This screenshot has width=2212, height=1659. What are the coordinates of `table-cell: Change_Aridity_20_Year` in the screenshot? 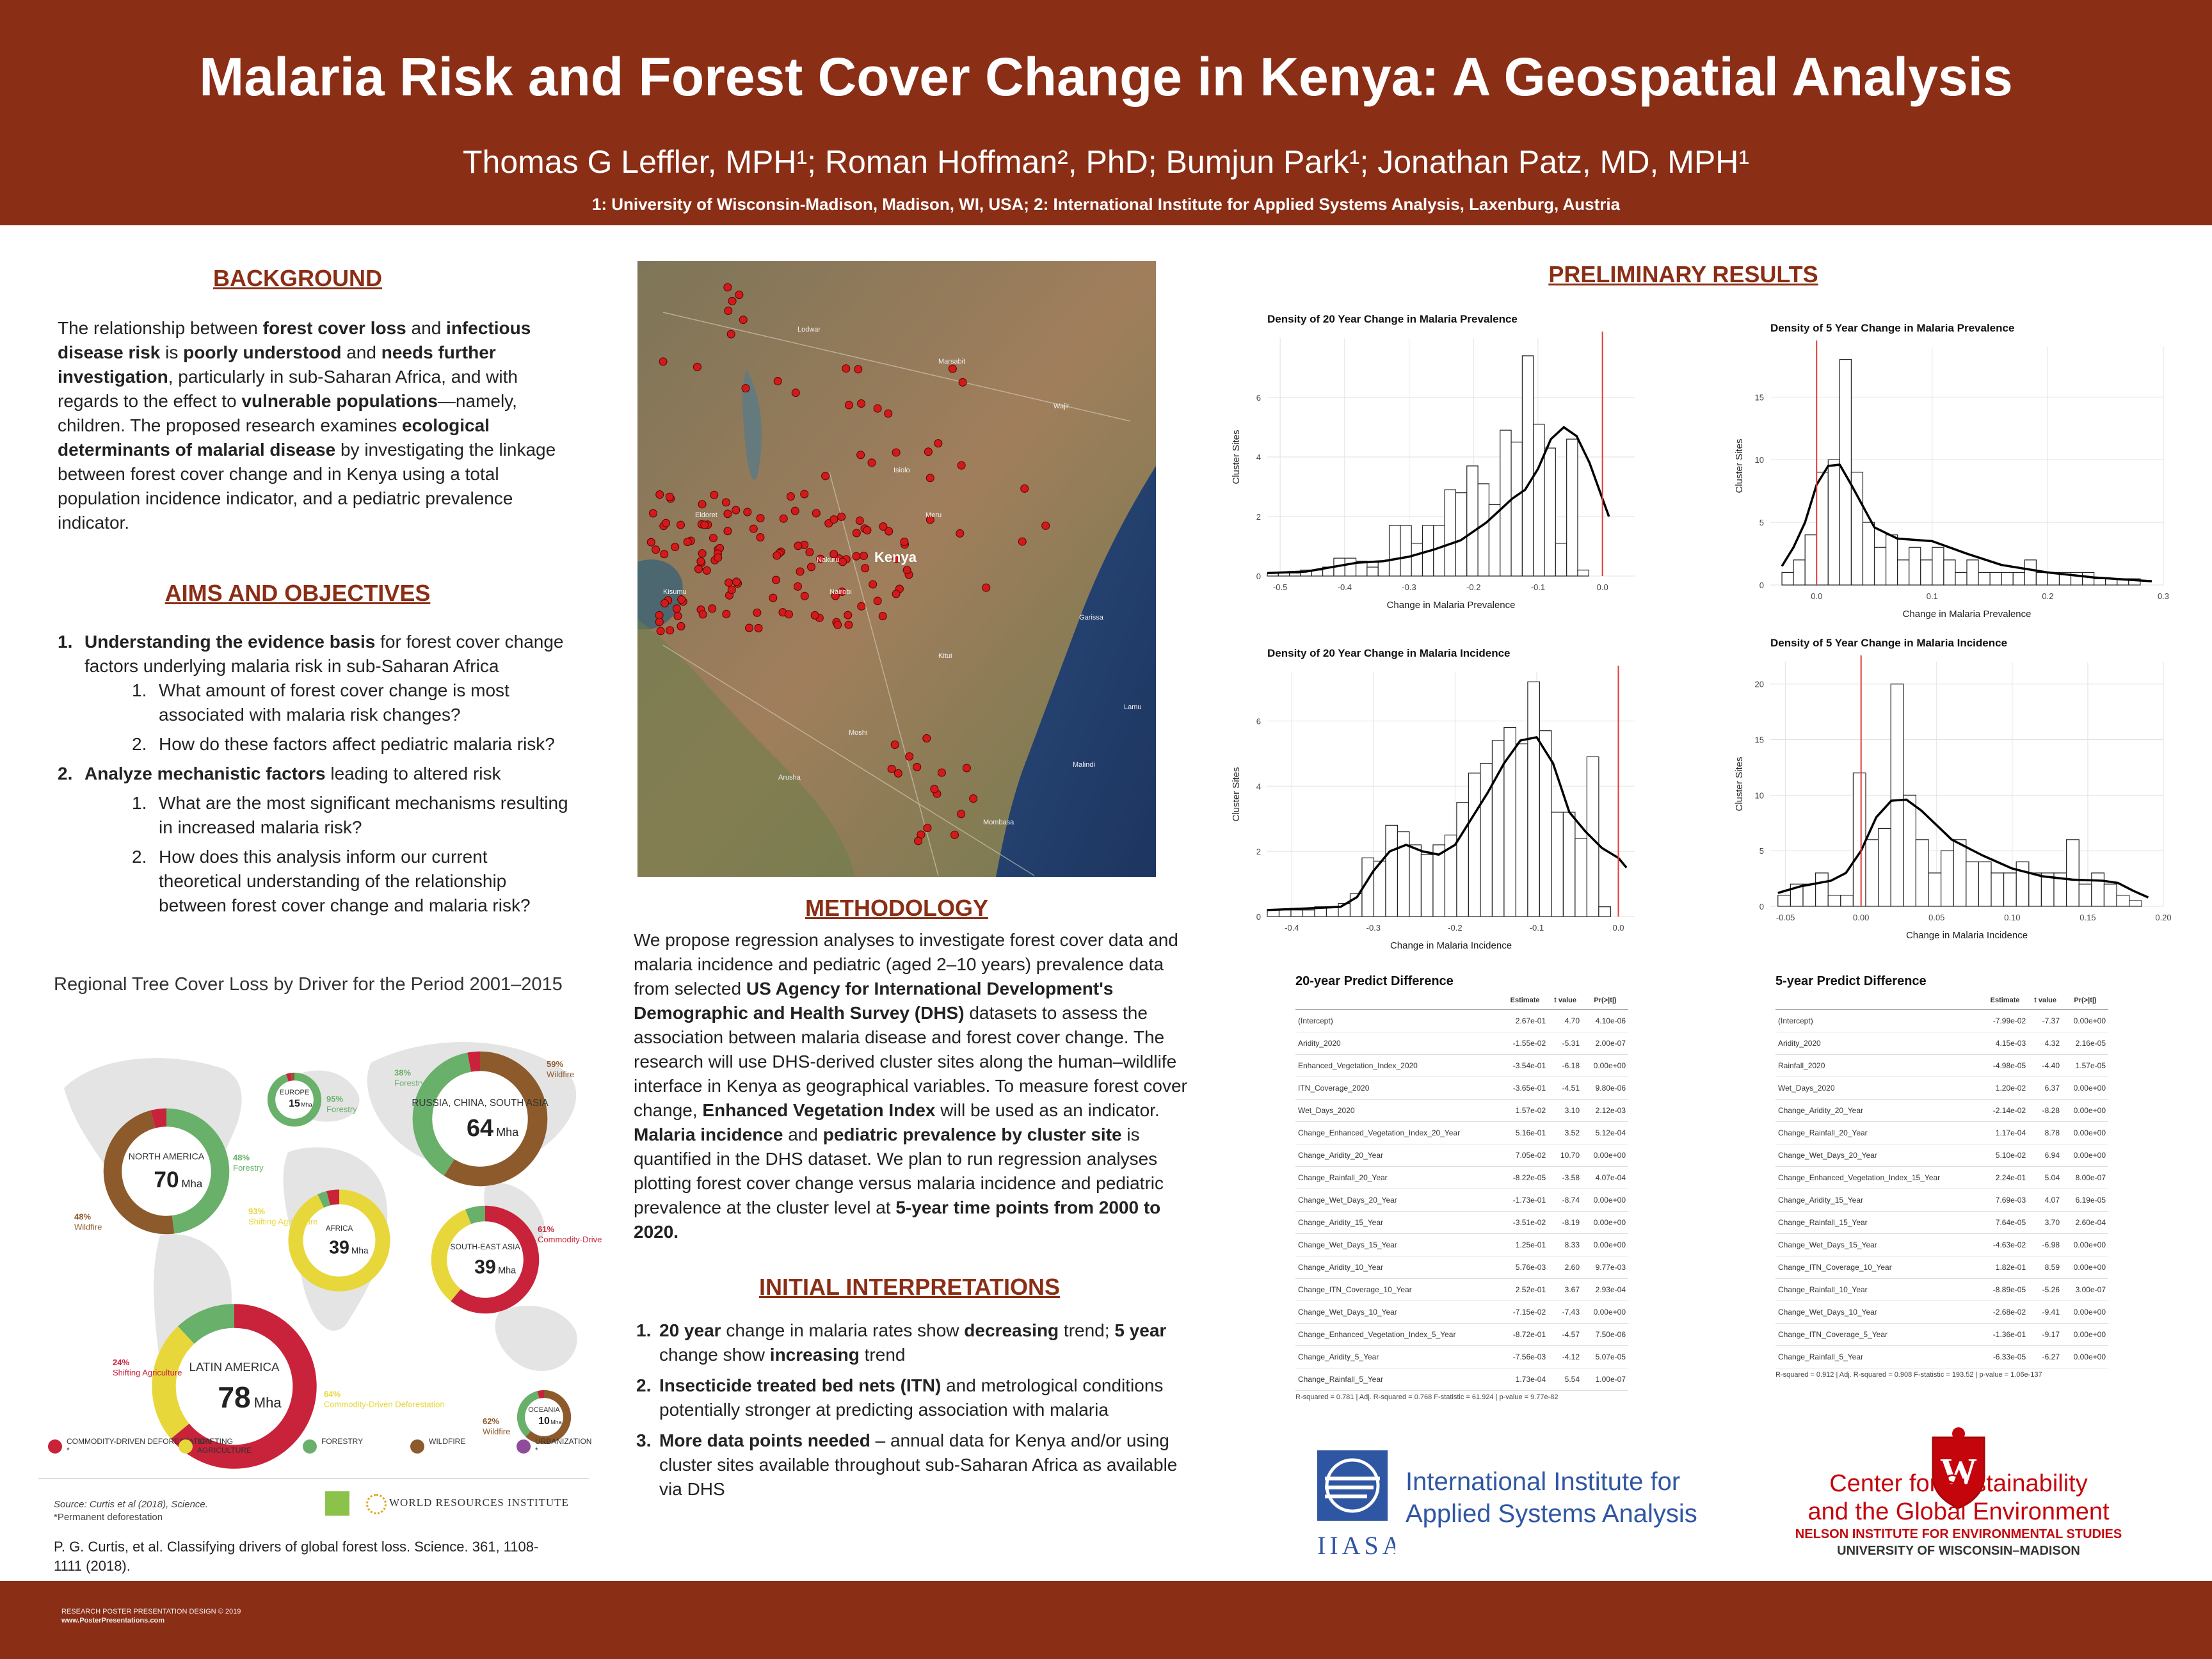 It's located at (1398, 1155).